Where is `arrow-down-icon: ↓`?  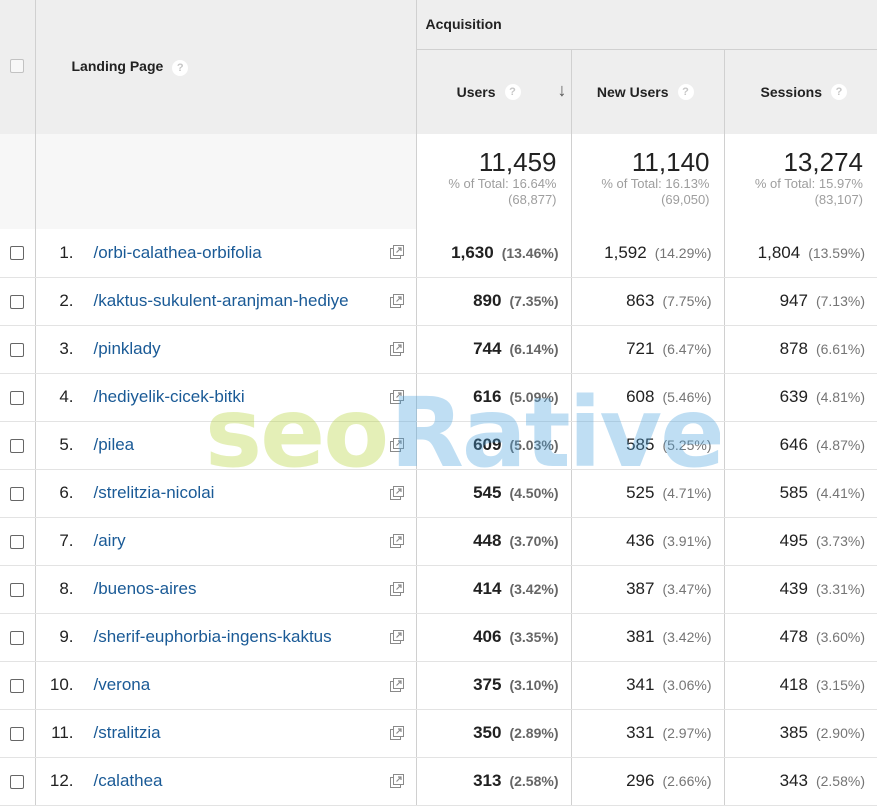 arrow-down-icon: ↓ is located at coordinates (562, 89).